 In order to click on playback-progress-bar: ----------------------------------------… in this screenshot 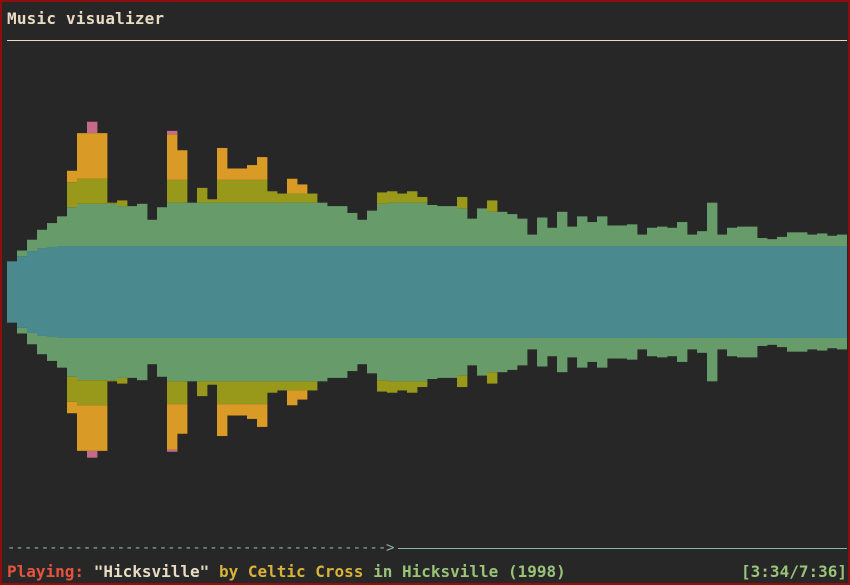, I will do `click(427, 548)`.